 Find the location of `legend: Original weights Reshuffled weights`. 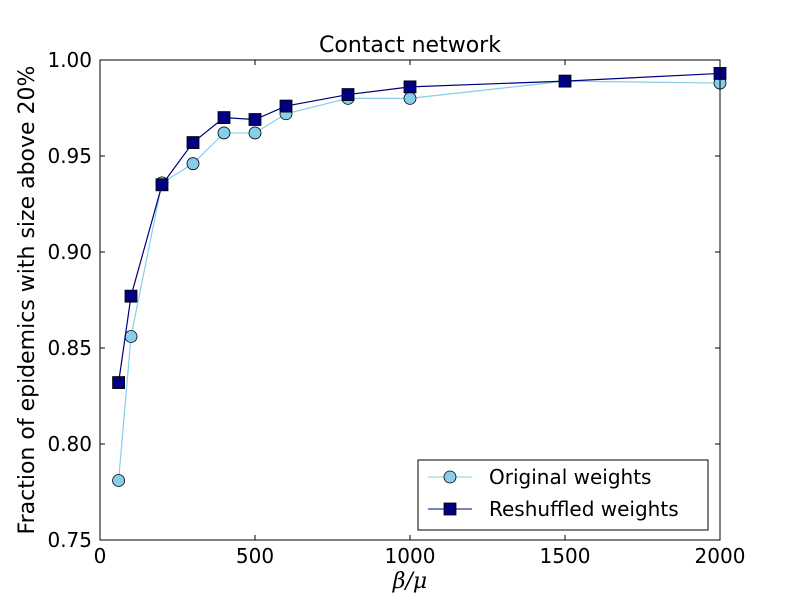

legend: Original weights Reshuffled weights is located at coordinates (563, 495).